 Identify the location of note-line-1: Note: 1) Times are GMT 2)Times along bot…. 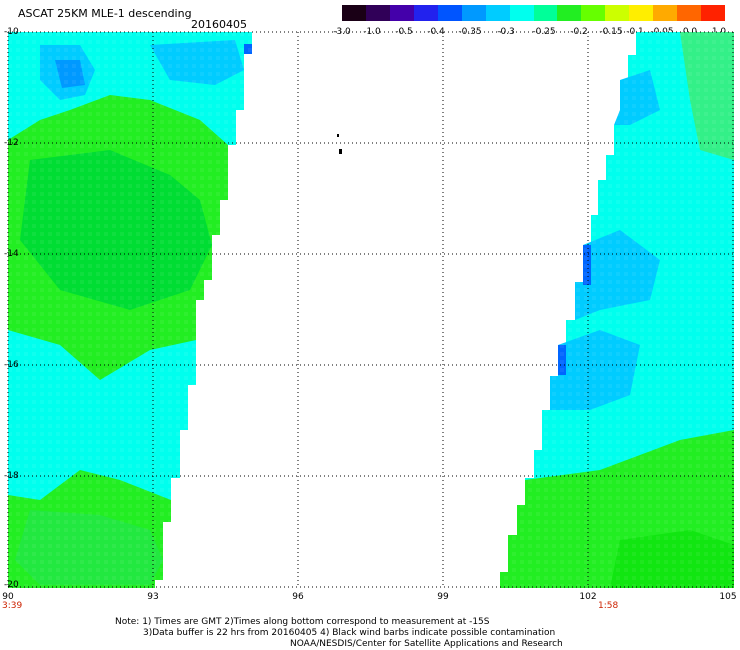
(302, 622).